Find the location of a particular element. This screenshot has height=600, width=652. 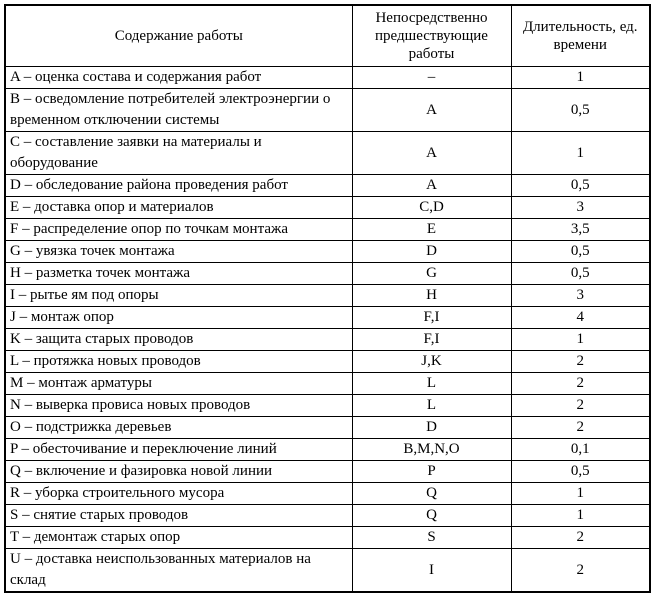

column-header-predecessors: Непосредственно предшествующие работы is located at coordinates (431, 35).